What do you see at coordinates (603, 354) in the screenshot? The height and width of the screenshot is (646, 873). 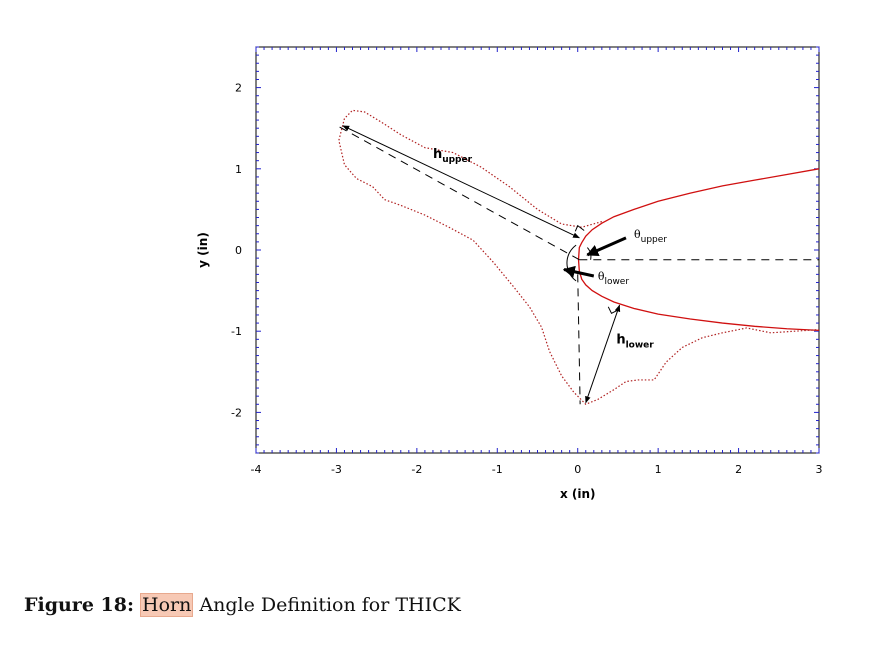 I see `h-lower-arrow` at bounding box center [603, 354].